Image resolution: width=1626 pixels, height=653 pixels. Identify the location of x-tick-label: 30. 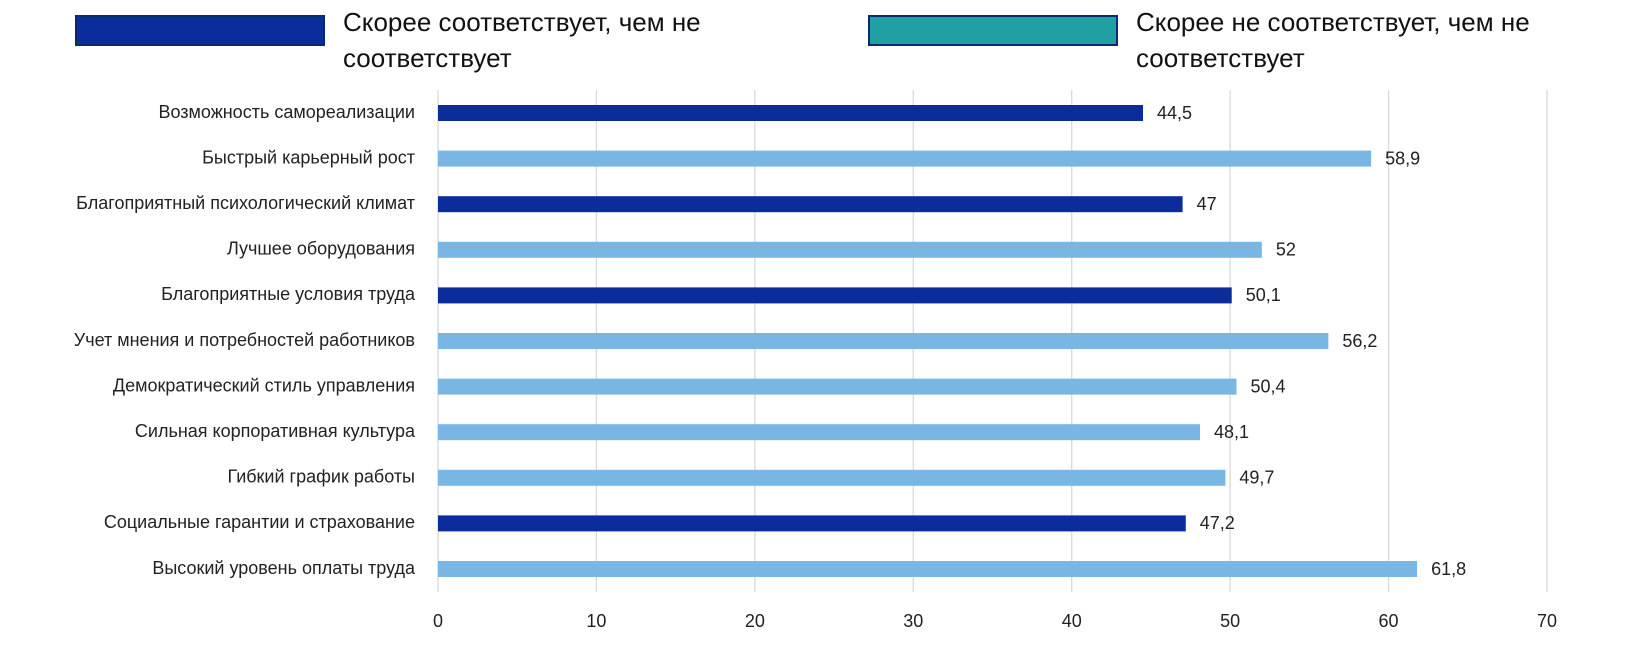
(913, 621).